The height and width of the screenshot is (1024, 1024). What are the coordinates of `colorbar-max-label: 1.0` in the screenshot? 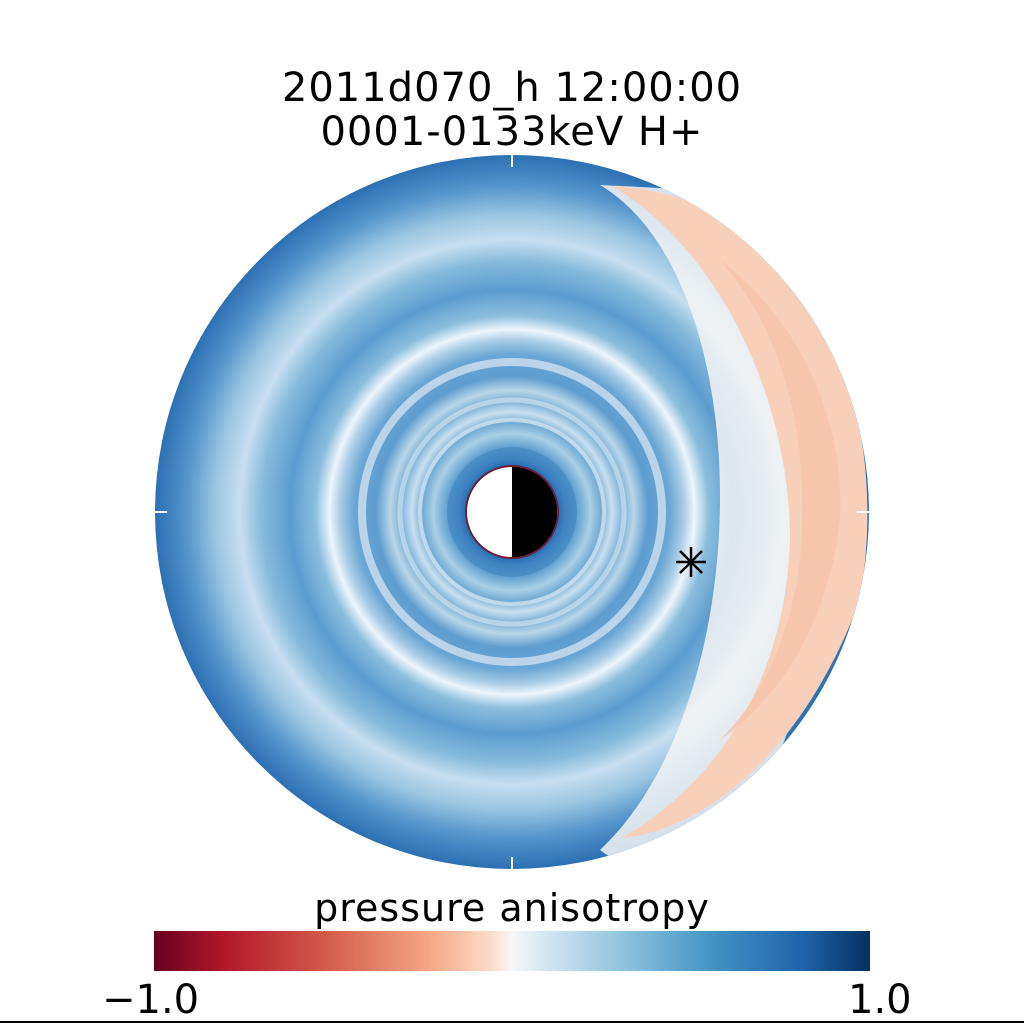 It's located at (880, 1000).